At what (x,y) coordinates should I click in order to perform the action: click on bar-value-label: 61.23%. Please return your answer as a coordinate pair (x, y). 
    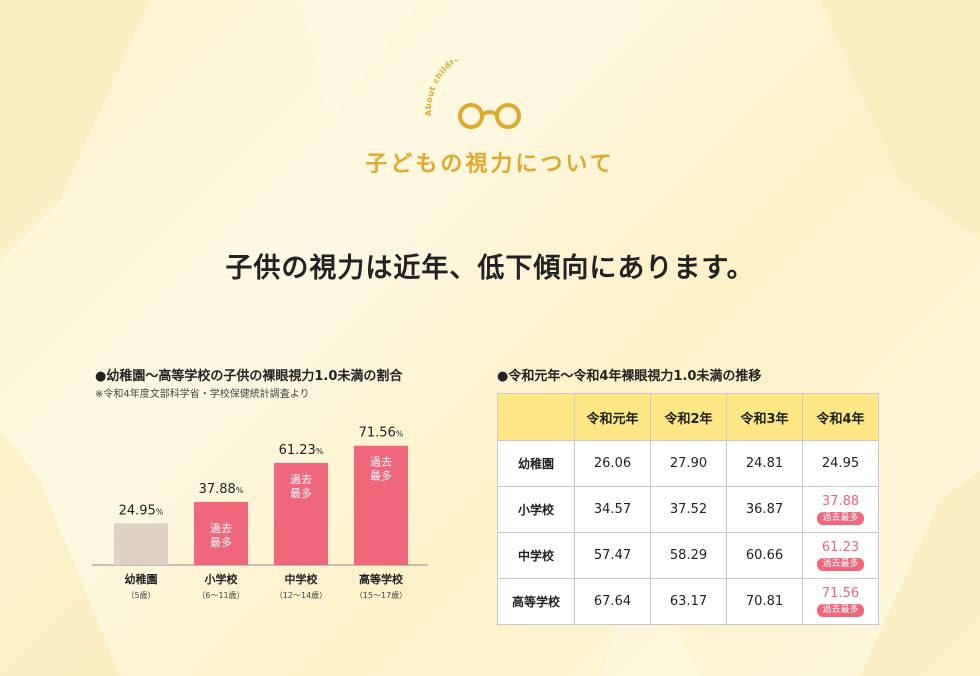
    Looking at the image, I should click on (301, 450).